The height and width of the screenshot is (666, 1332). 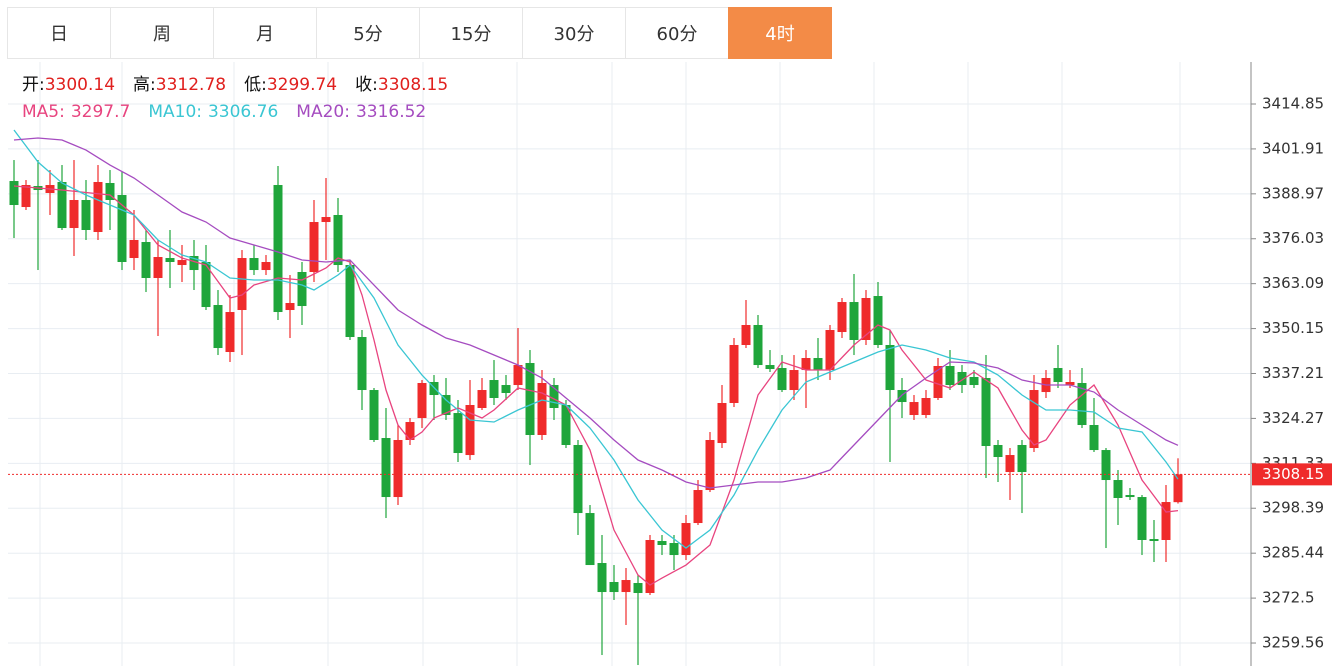 What do you see at coordinates (162, 33) in the screenshot?
I see `period-tab: 周` at bounding box center [162, 33].